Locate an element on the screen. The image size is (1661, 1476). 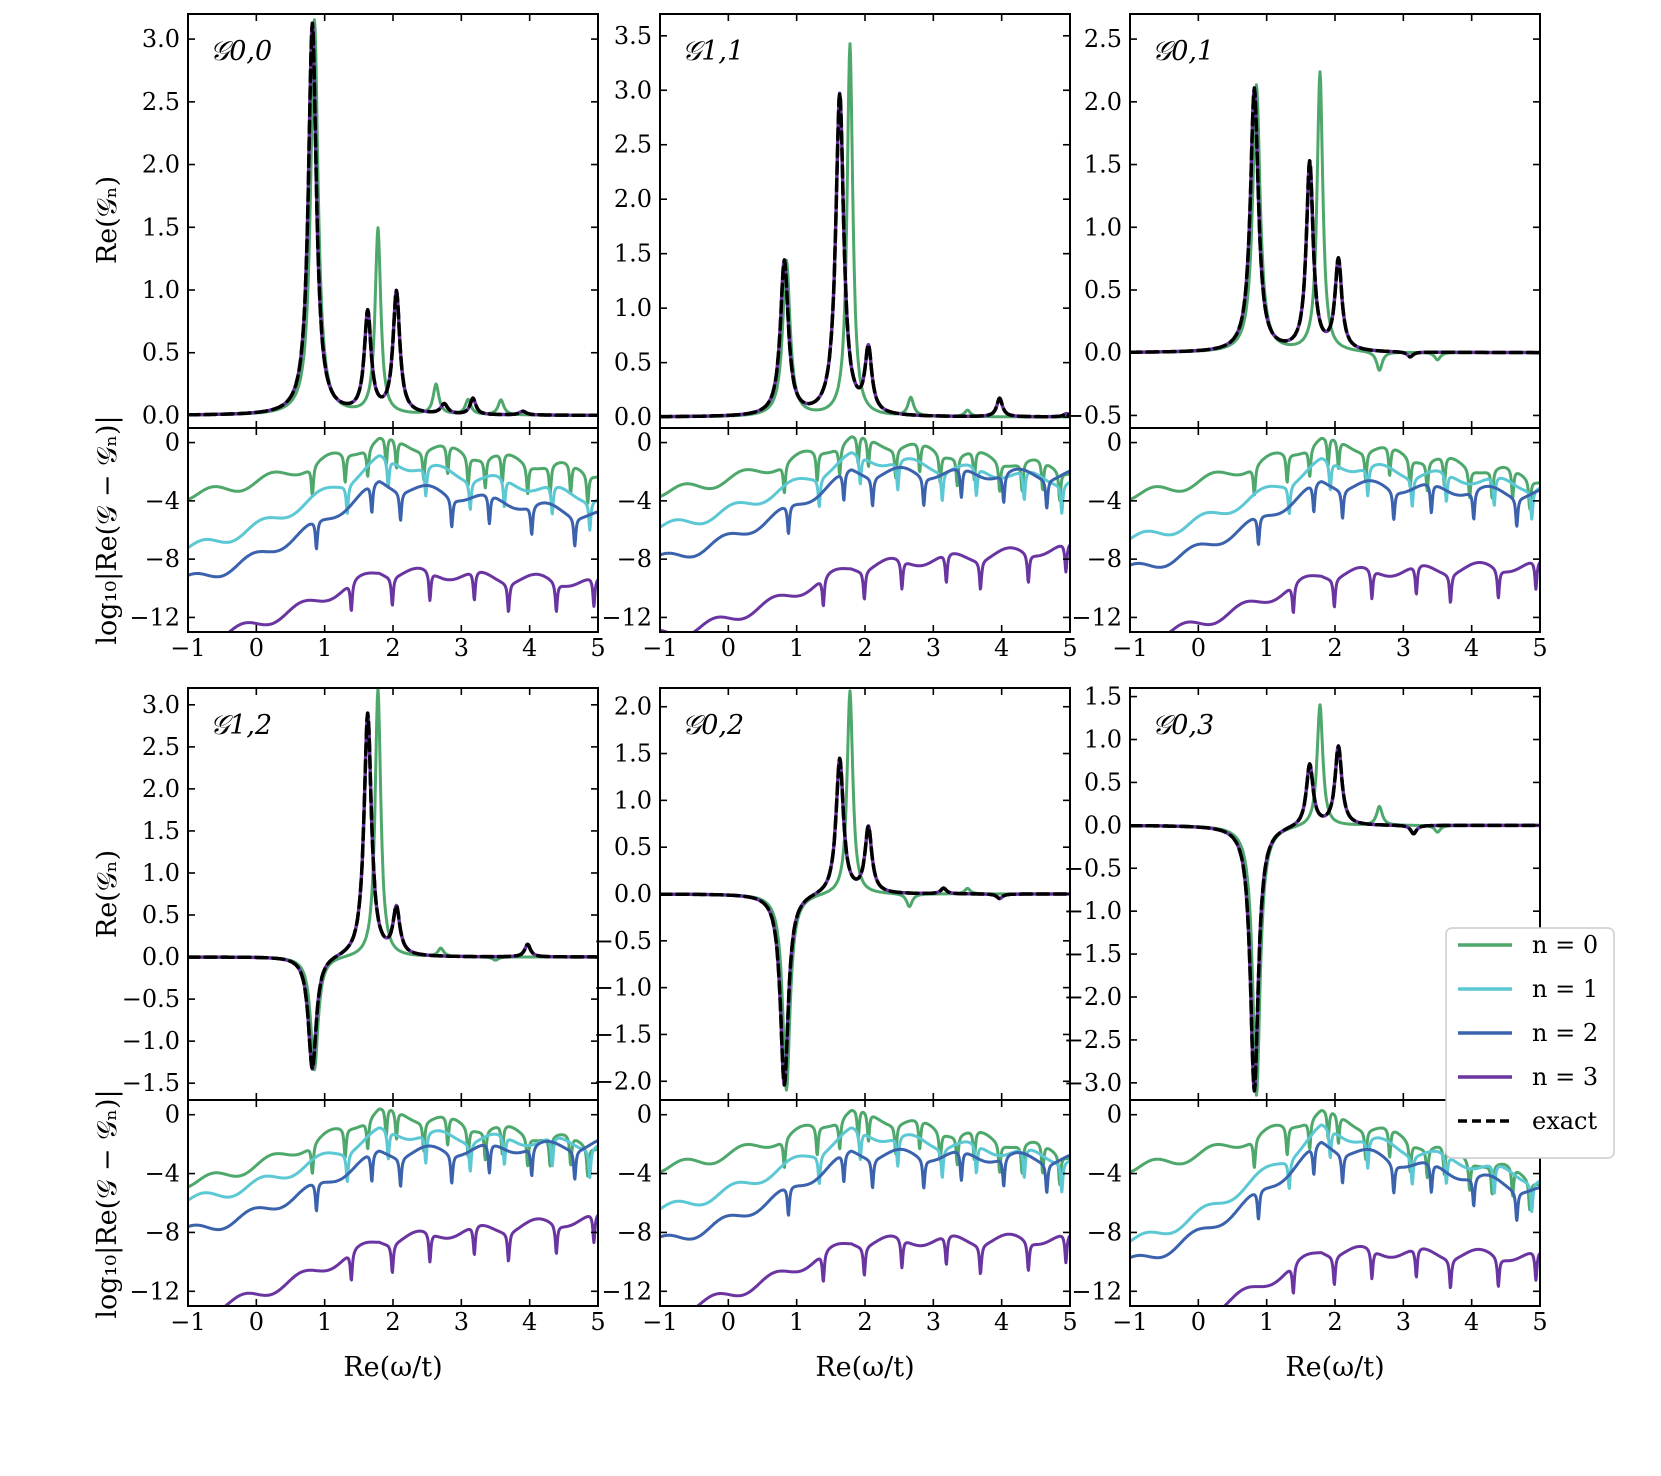
y-axis-label-top: Re(𝒢ₙ) is located at coordinates (107, 220).